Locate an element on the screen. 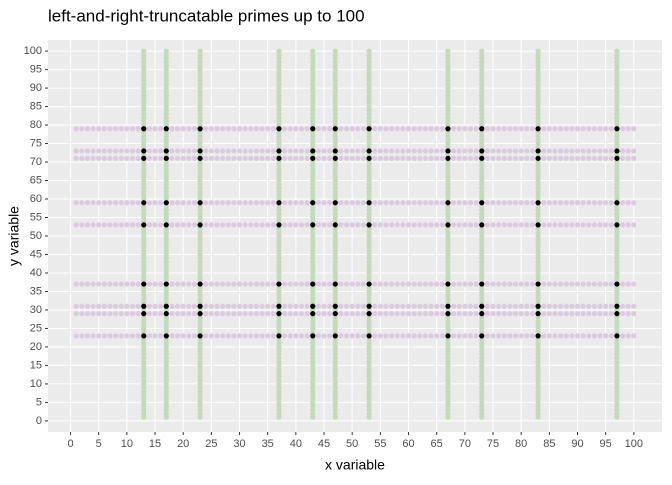  x-axis-title: x variable is located at coordinates (355, 465).